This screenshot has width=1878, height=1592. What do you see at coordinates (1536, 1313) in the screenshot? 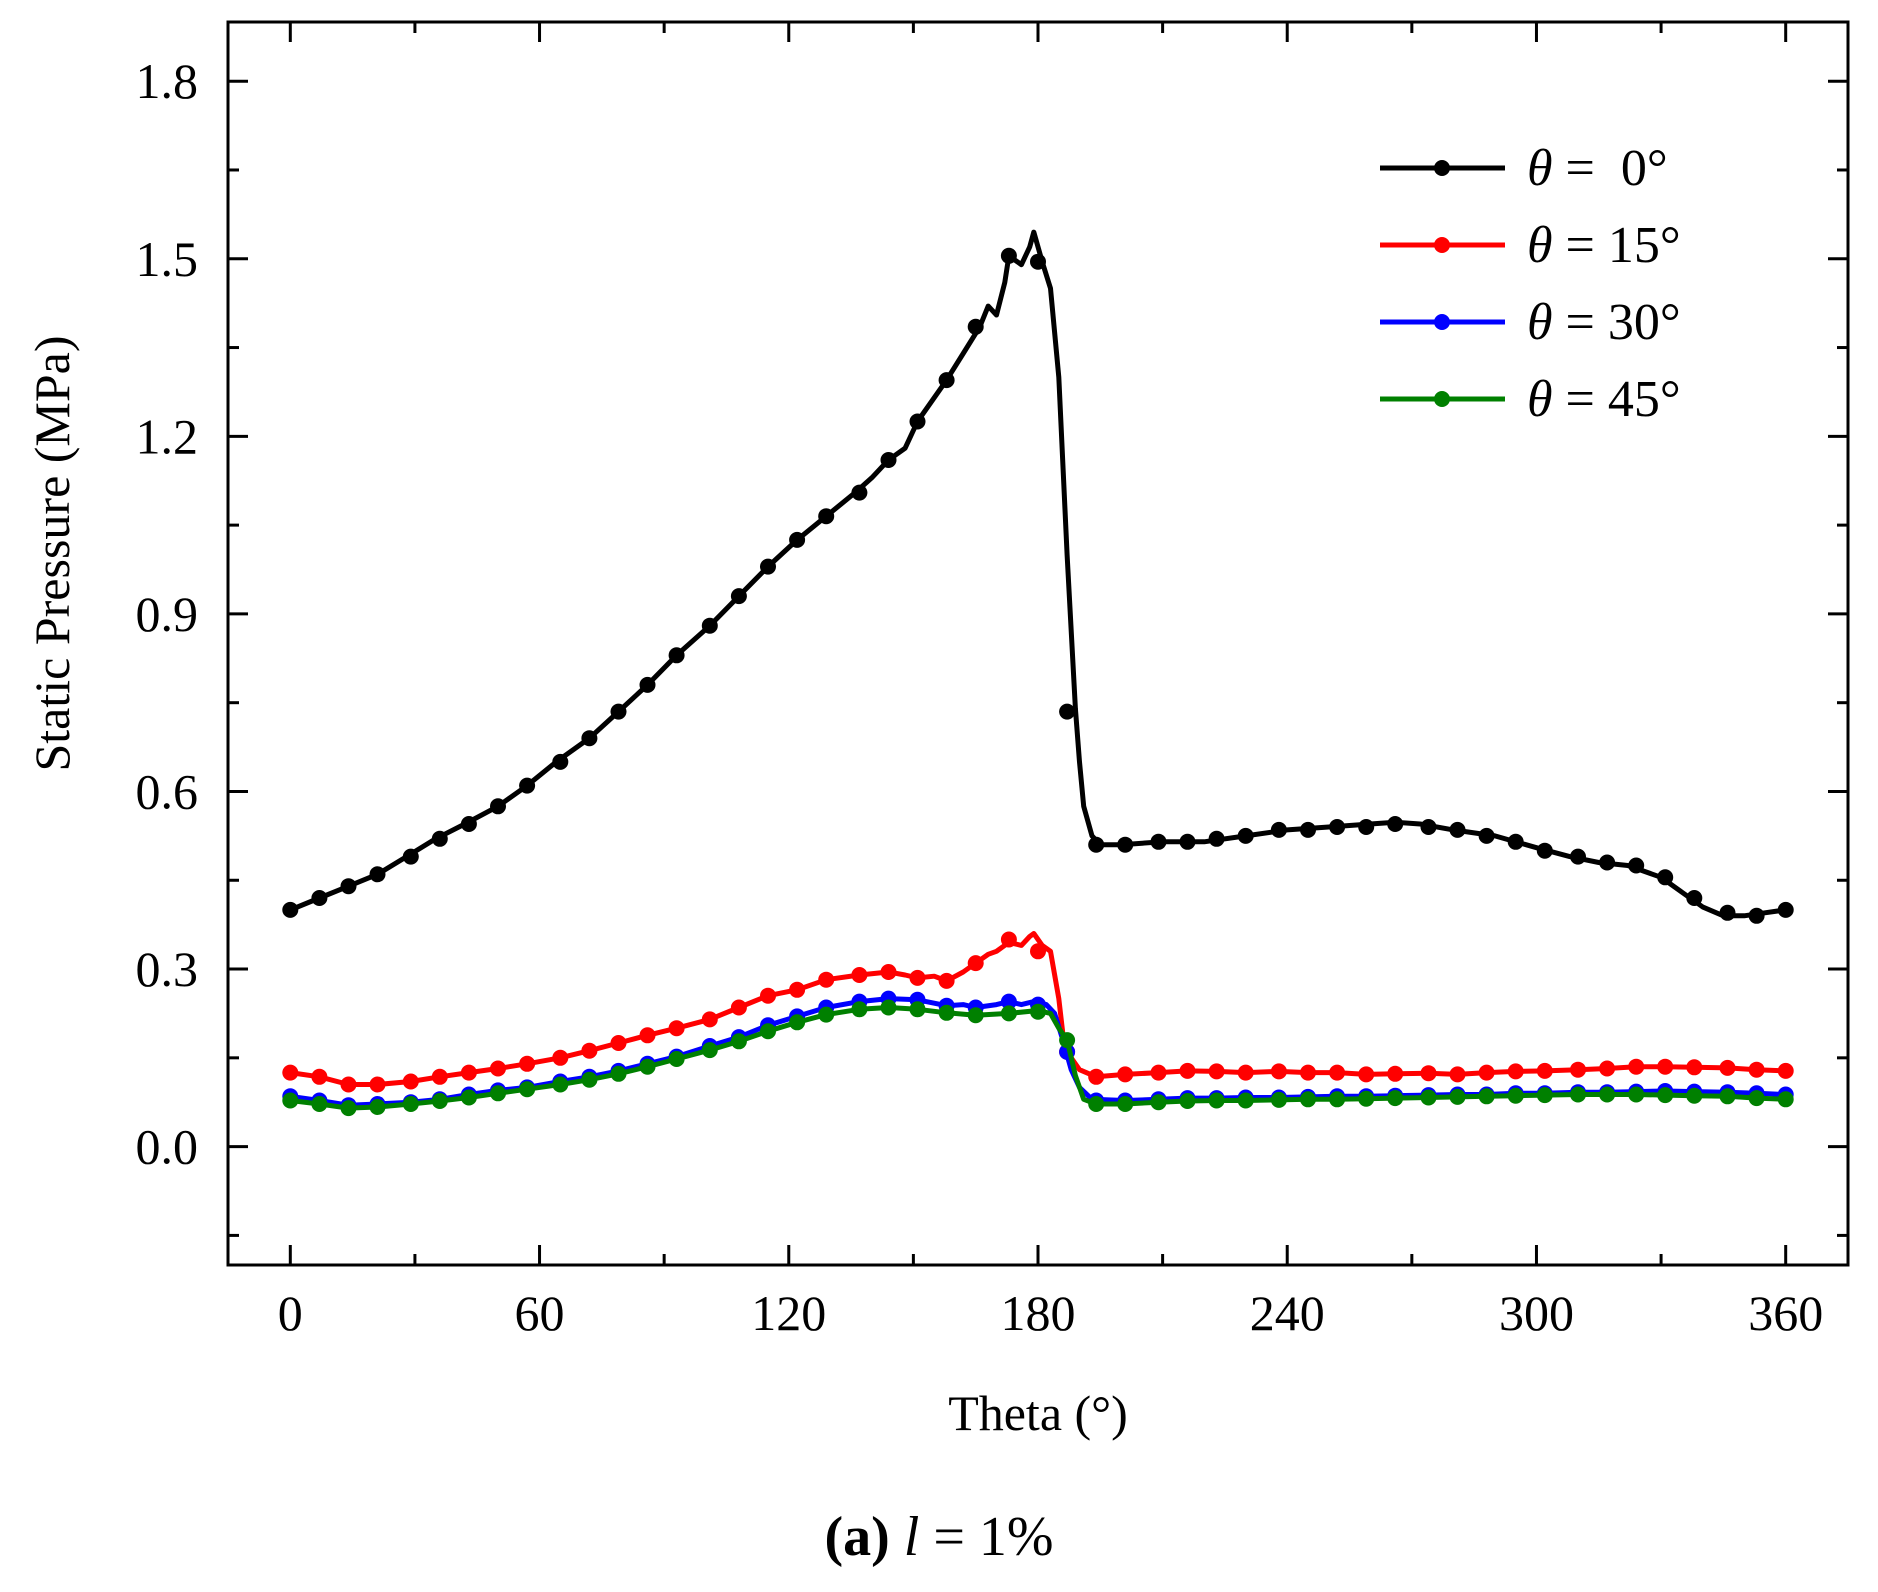
I see `x-tick-label: 300` at bounding box center [1536, 1313].